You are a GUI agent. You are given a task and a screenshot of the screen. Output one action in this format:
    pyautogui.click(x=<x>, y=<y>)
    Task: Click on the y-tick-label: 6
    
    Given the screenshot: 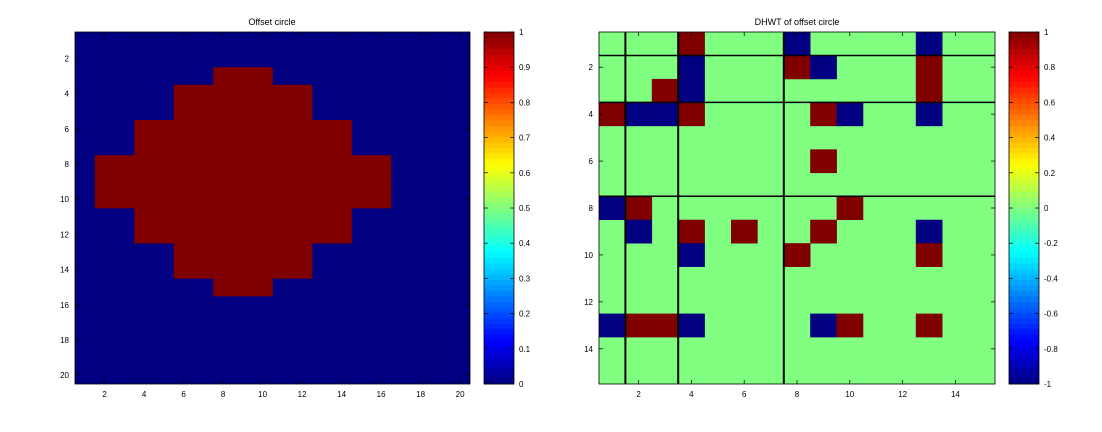 What is the action you would take?
    pyautogui.click(x=591, y=161)
    